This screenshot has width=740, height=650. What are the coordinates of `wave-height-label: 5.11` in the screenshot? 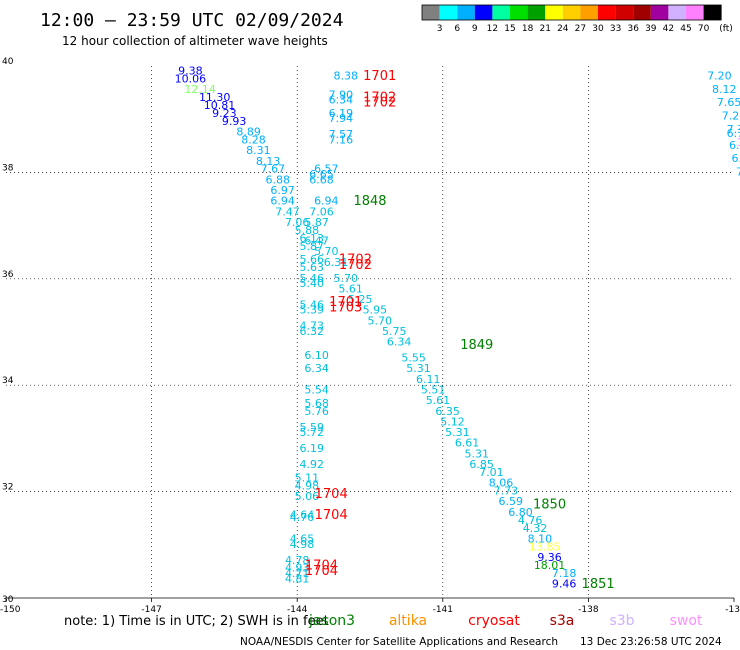 It's located at (307, 477).